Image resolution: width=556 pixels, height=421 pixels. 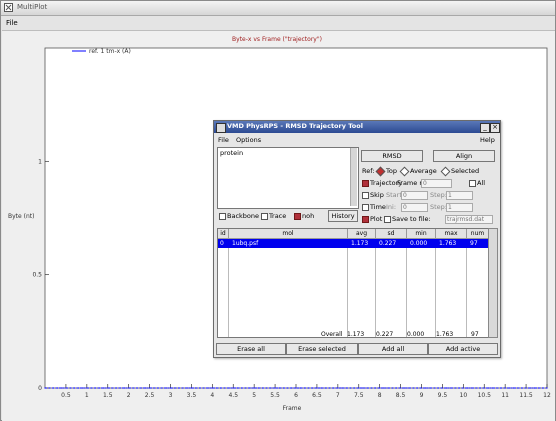 What do you see at coordinates (223, 140) in the screenshot?
I see `rmsd-file-menu: File` at bounding box center [223, 140].